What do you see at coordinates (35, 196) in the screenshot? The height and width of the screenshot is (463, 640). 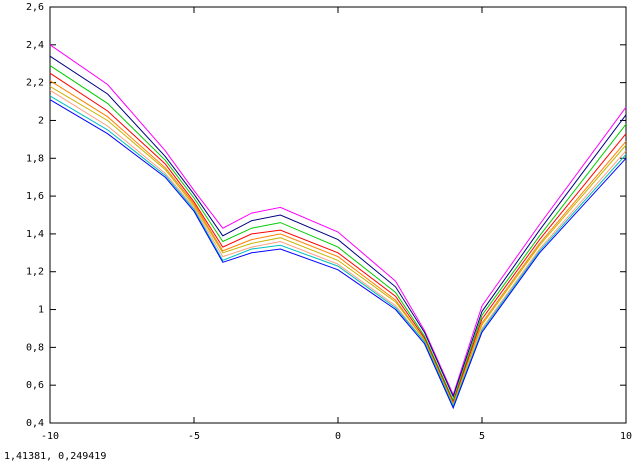 I see `y-tick-label: 1,6` at bounding box center [35, 196].